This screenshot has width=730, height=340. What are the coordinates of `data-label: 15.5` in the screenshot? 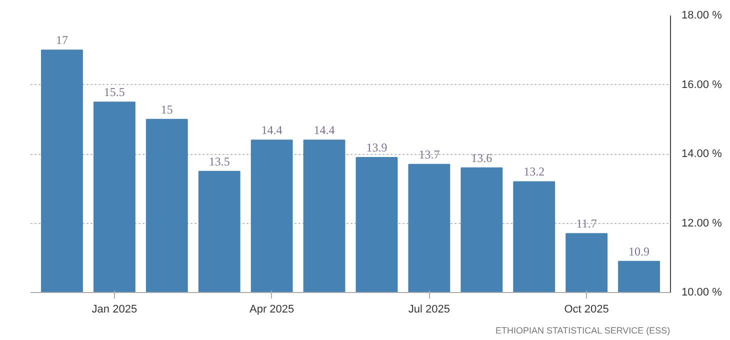 It's located at (114, 92).